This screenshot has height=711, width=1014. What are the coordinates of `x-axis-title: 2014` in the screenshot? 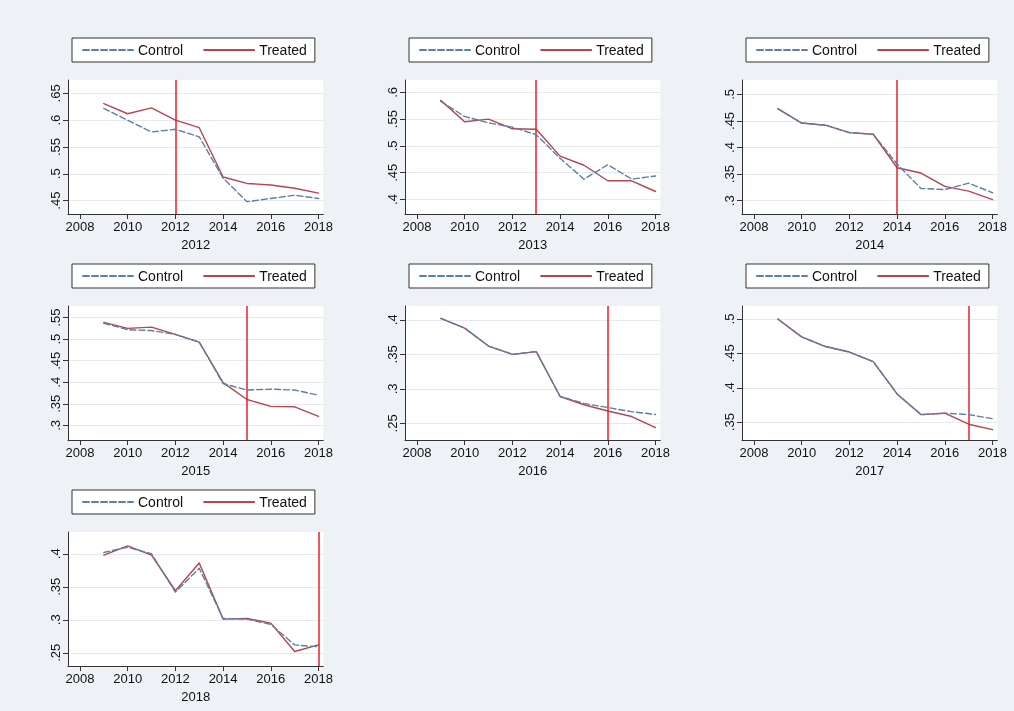 It's located at (870, 244).